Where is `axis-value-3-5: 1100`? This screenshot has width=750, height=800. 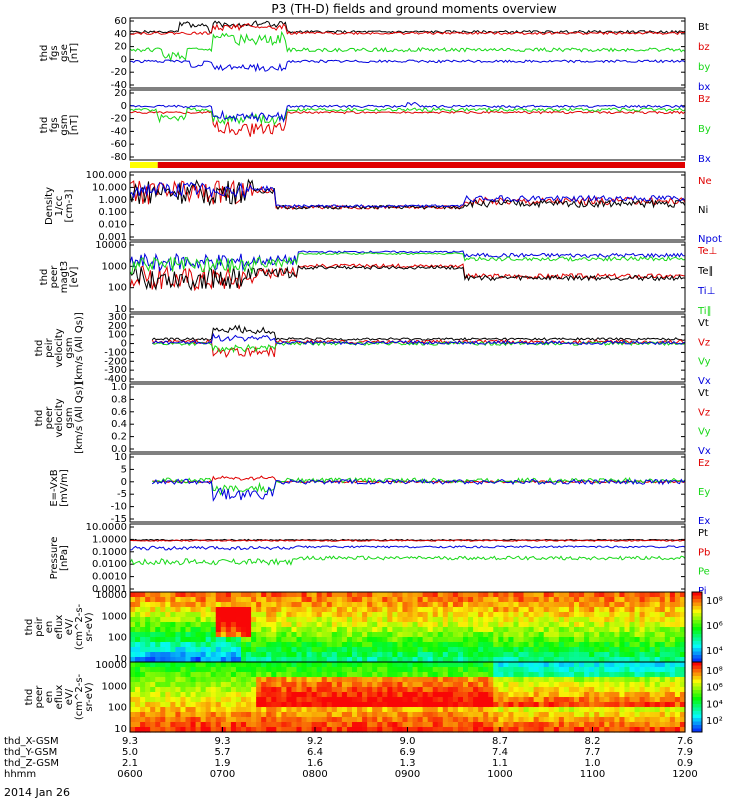 axis-value-3-5: 1100 is located at coordinates (592, 774).